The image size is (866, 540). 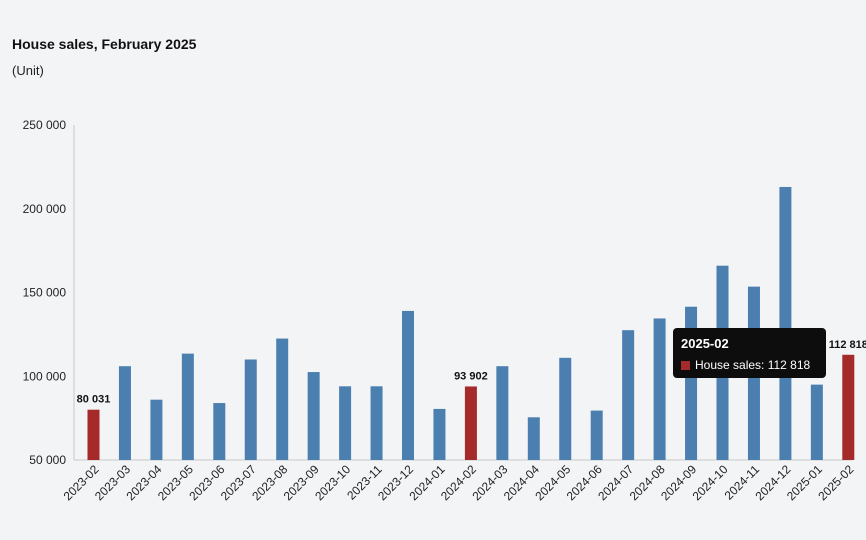 What do you see at coordinates (45, 209) in the screenshot?
I see `y-tick-label: 200 000` at bounding box center [45, 209].